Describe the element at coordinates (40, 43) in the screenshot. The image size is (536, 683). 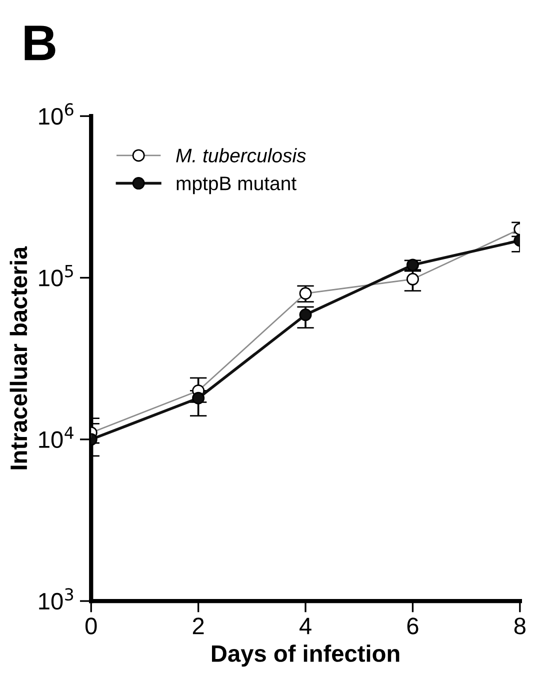
I see `chart-title: B` at that location.